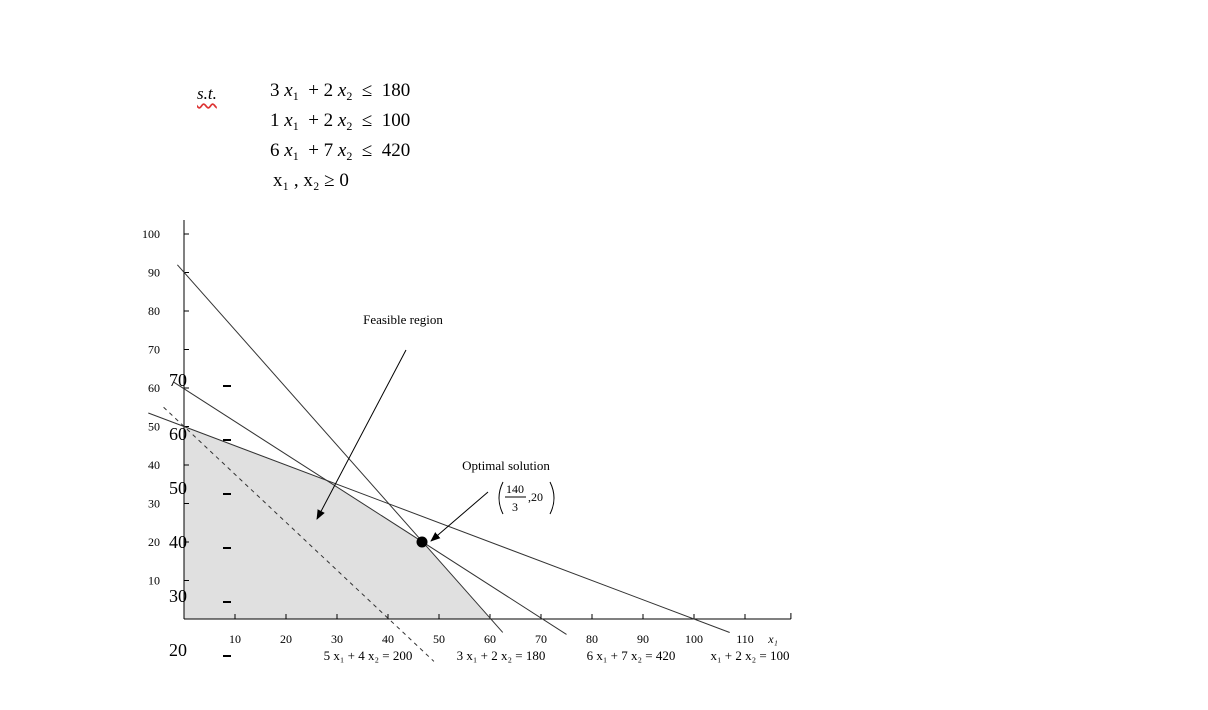 This screenshot has height=710, width=1208. I want to click on nonneg-constraint: x₁ , x₂ ≥ 0, so click(311, 180).